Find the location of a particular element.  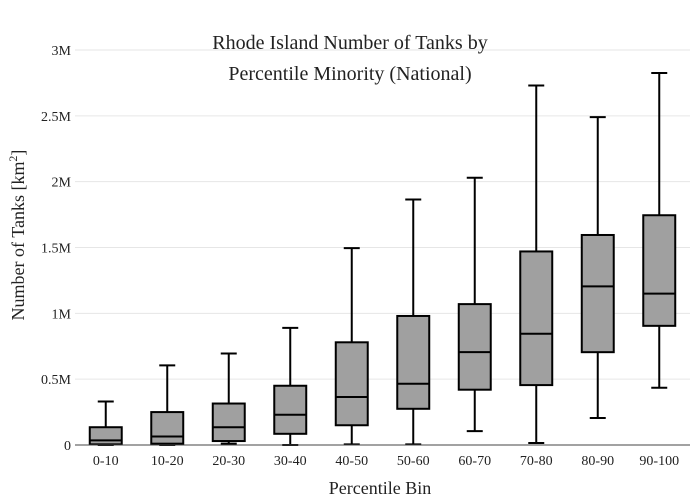

chart-title-line-2: Percentile Minority (National) is located at coordinates (349, 74).